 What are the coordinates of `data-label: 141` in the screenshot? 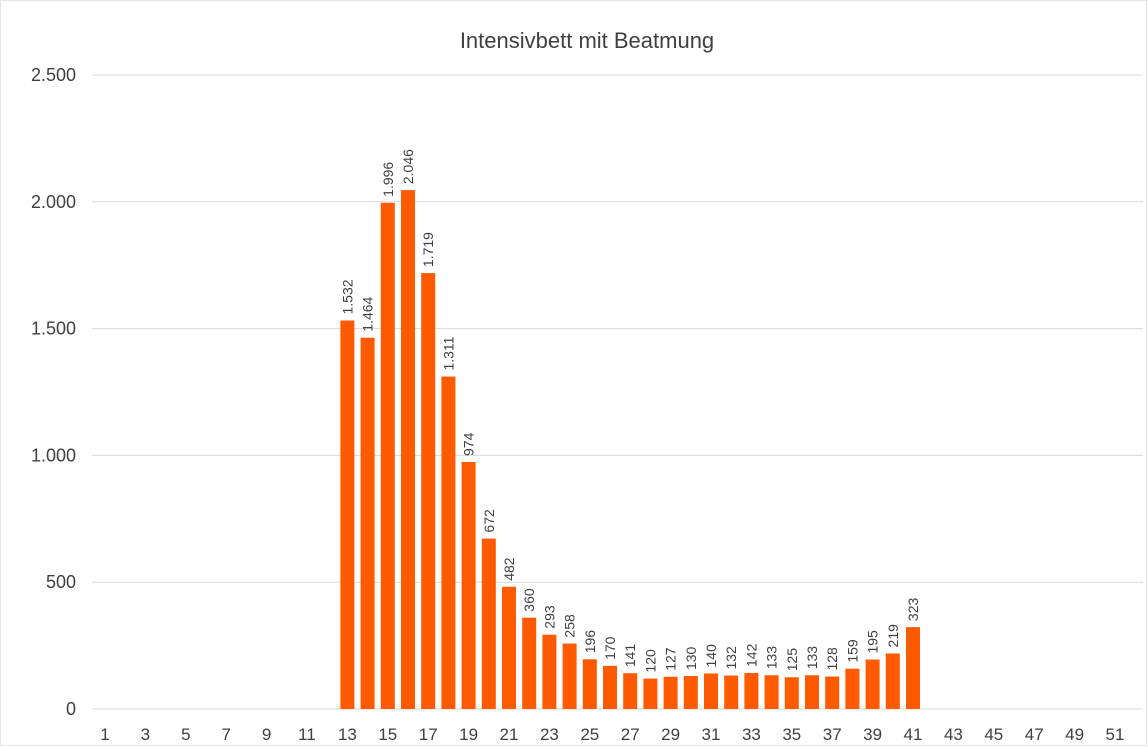 It's located at (630, 656).